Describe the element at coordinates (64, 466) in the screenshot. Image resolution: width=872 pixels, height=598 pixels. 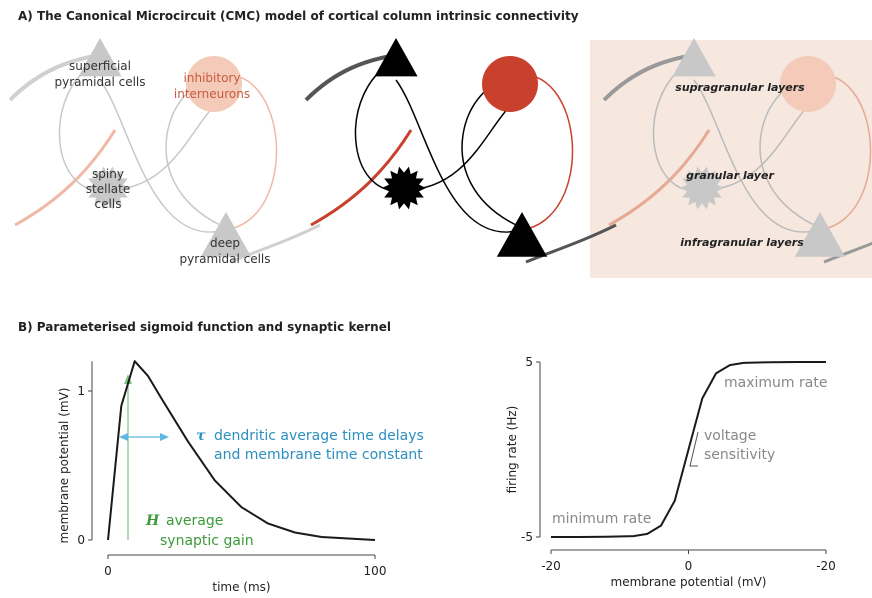
I see `y-axis-label: membrane potential (mV)` at that location.